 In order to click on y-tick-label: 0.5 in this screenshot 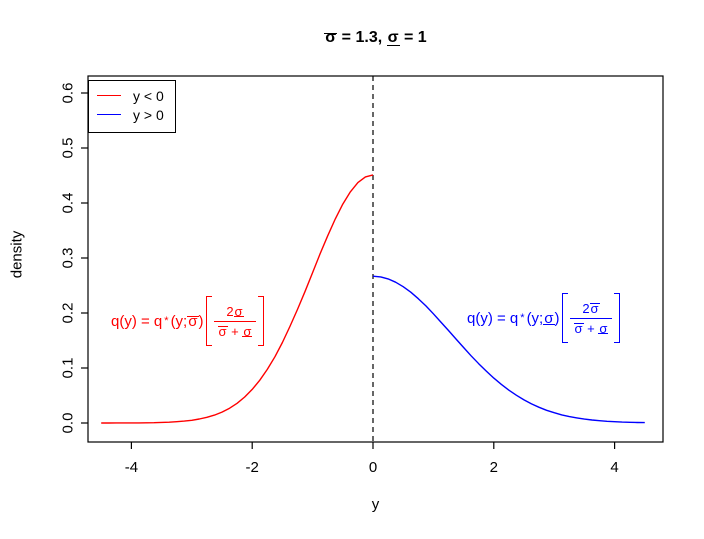, I will do `click(67, 148)`.